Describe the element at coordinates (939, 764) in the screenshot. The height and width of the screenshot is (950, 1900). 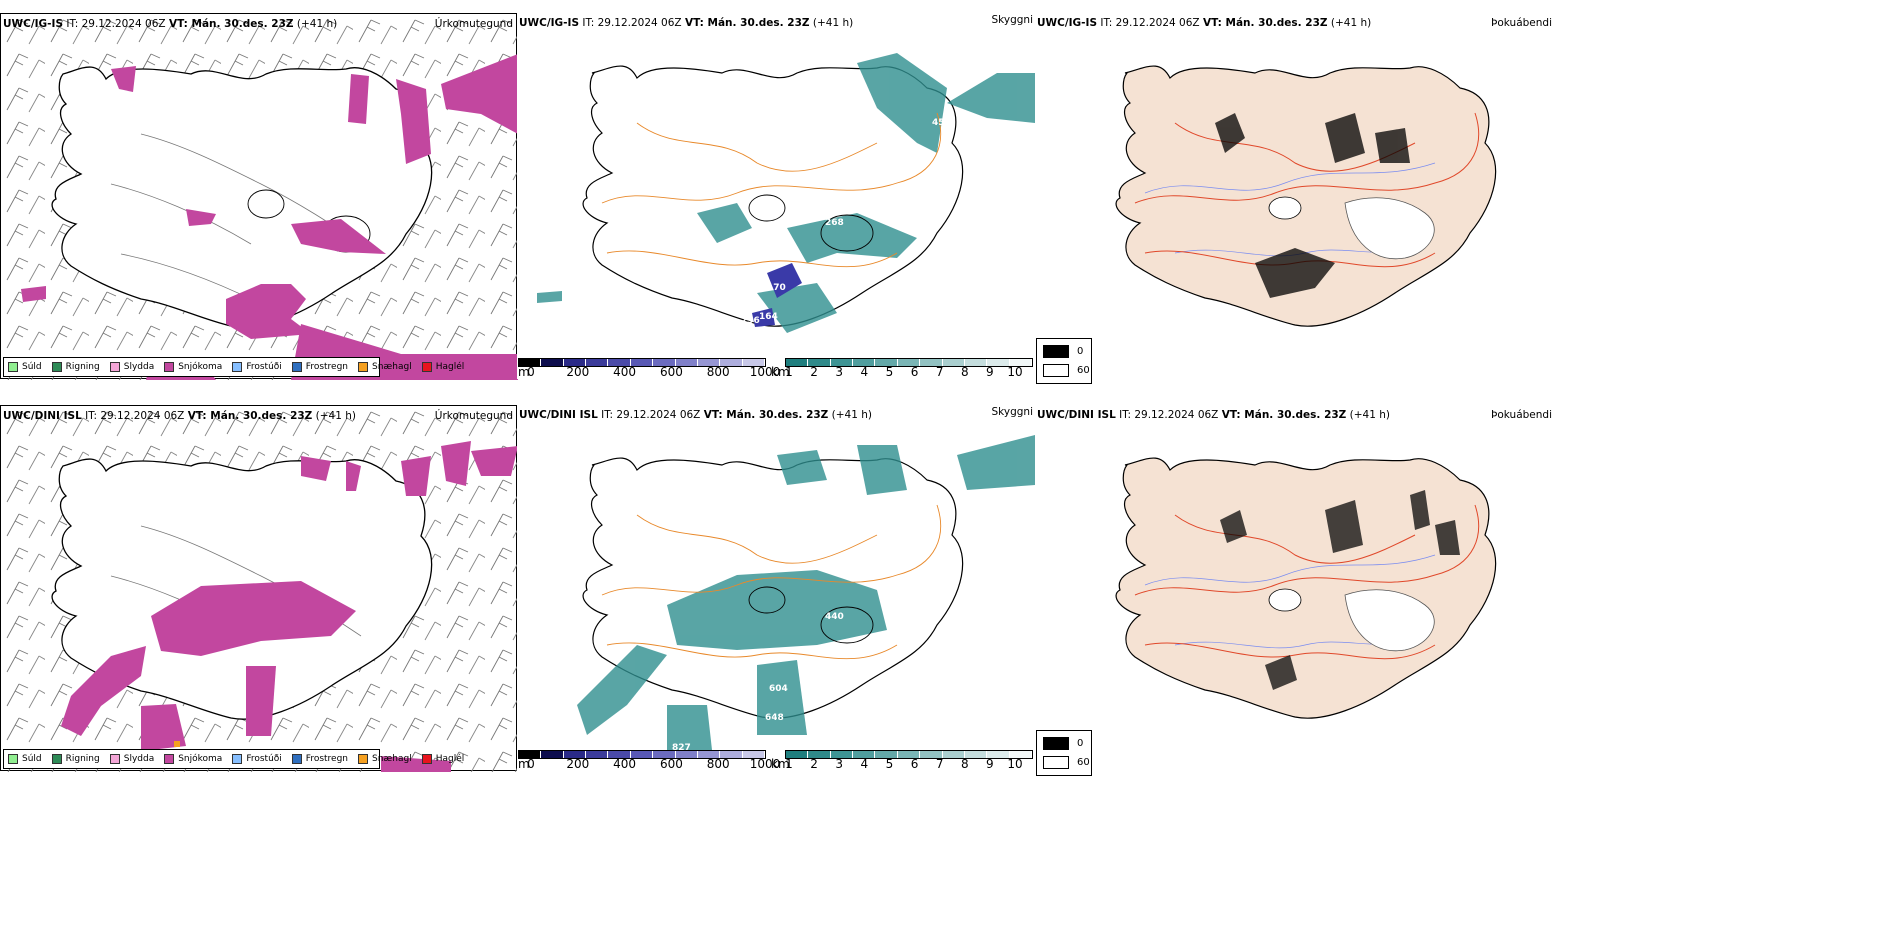
I see `visibility-tick: 7` at that location.